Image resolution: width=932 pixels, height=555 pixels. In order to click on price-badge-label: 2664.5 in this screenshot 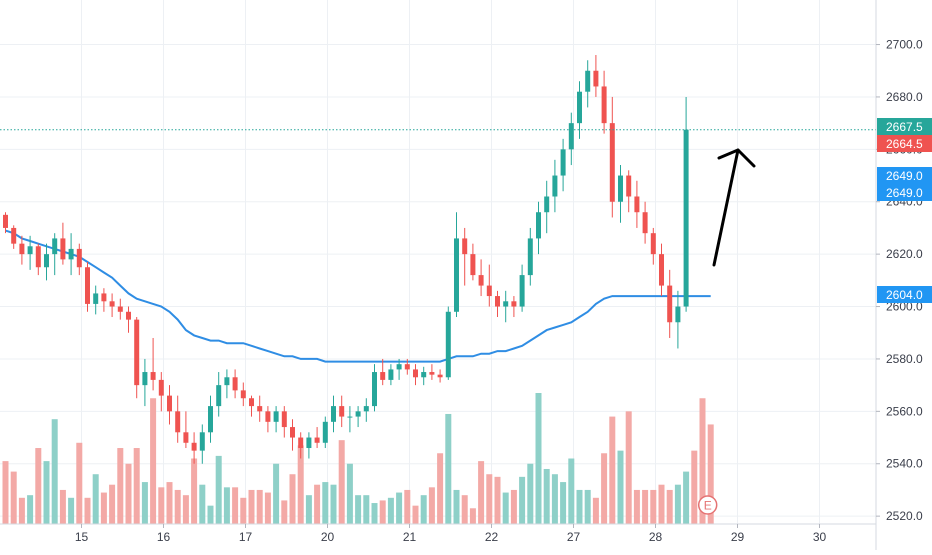, I will do `click(904, 144)`.